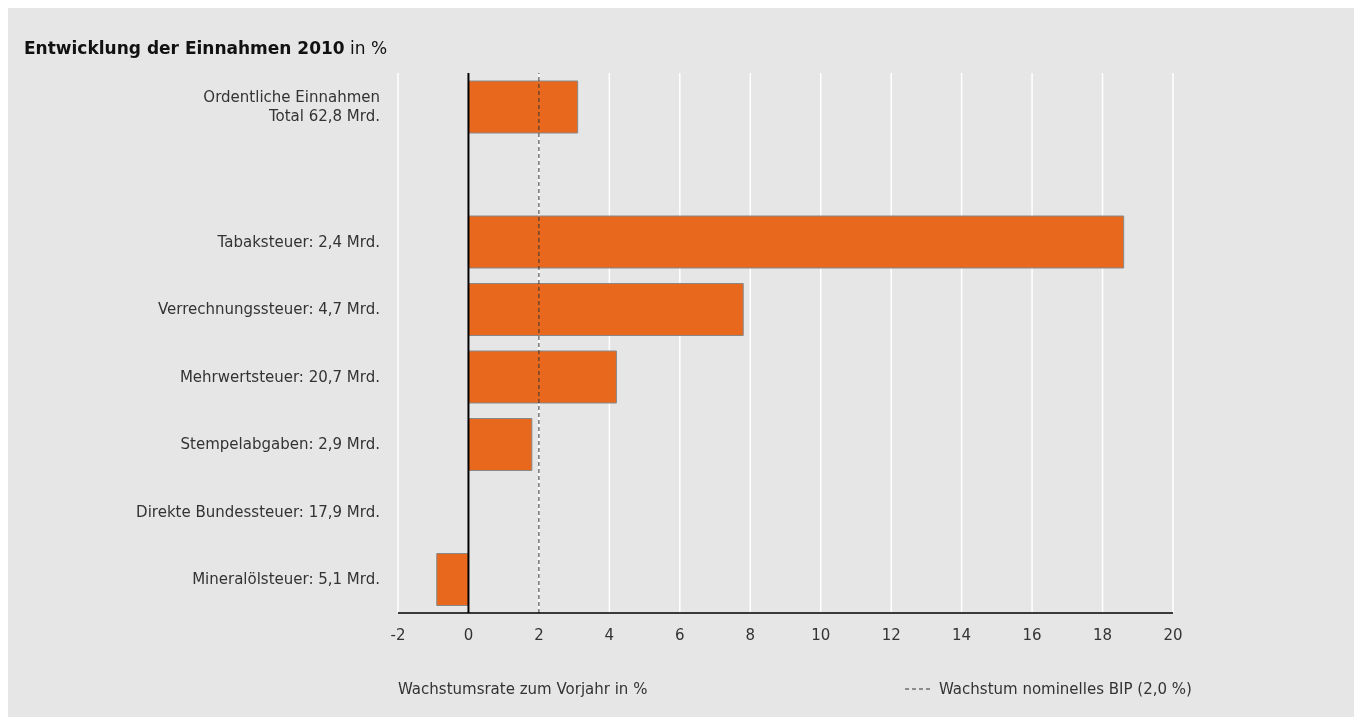 The height and width of the screenshot is (725, 1362). What do you see at coordinates (750, 634) in the screenshot?
I see `x-tick-label: 8` at bounding box center [750, 634].